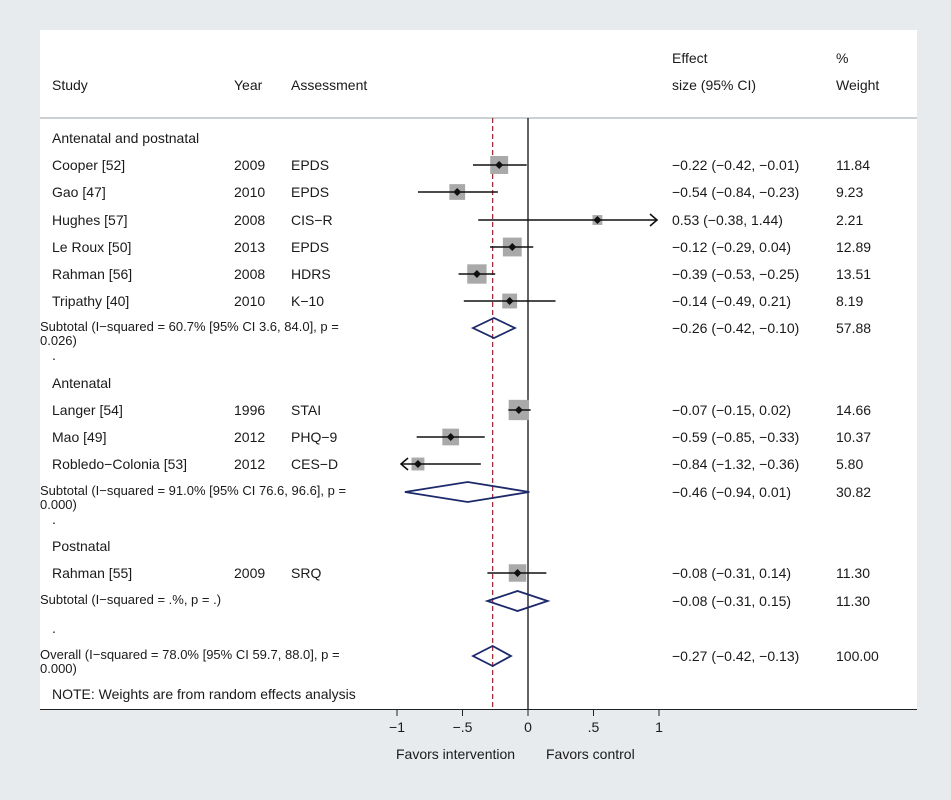 This screenshot has width=951, height=800. Describe the element at coordinates (462, 727) in the screenshot. I see `x-tick-label: −.5` at that location.